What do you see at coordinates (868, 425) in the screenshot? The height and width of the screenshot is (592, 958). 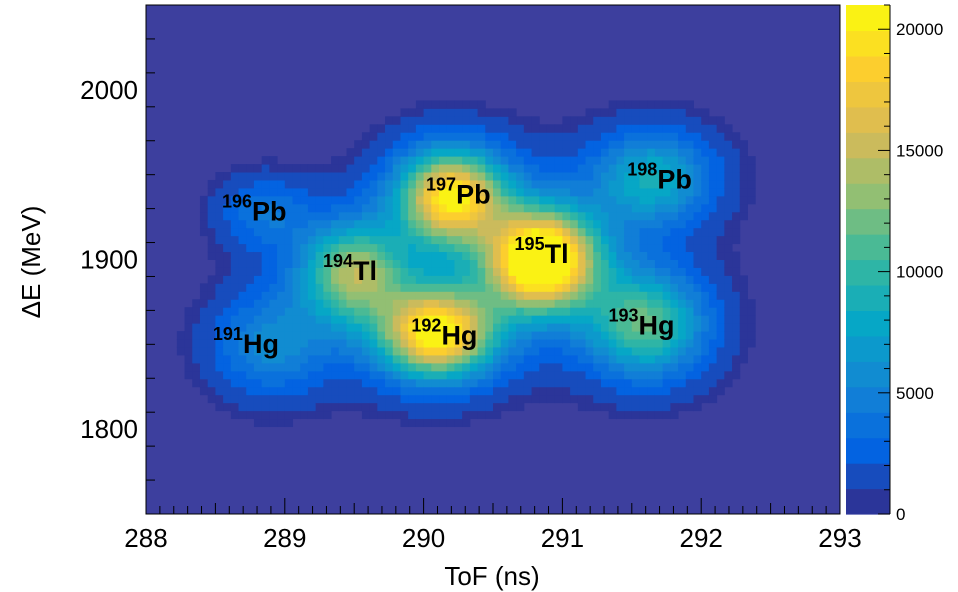 I see `colorbar-bin` at bounding box center [868, 425].